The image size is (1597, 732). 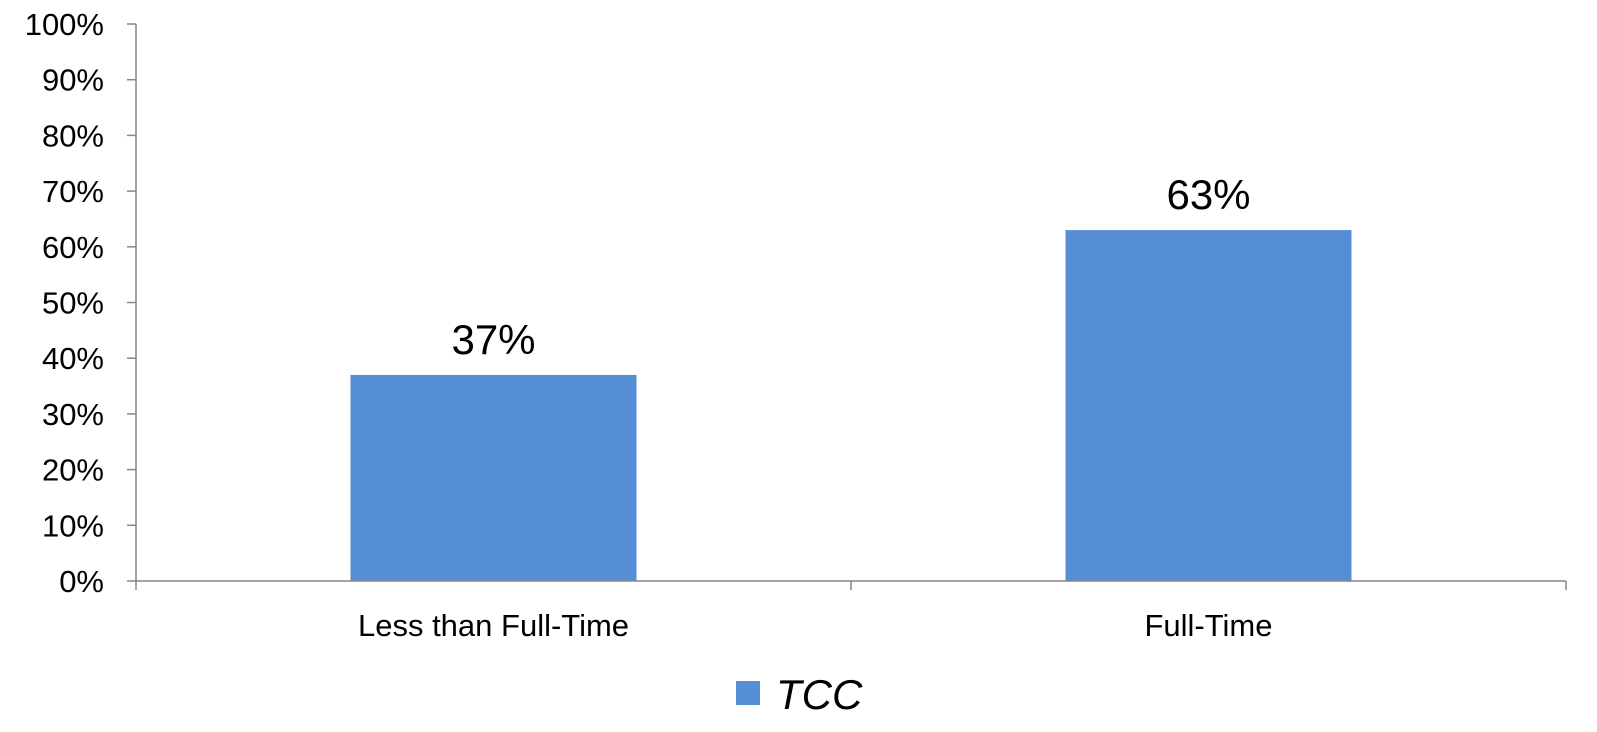 What do you see at coordinates (64, 24) in the screenshot?
I see `y-tick-label: 100%` at bounding box center [64, 24].